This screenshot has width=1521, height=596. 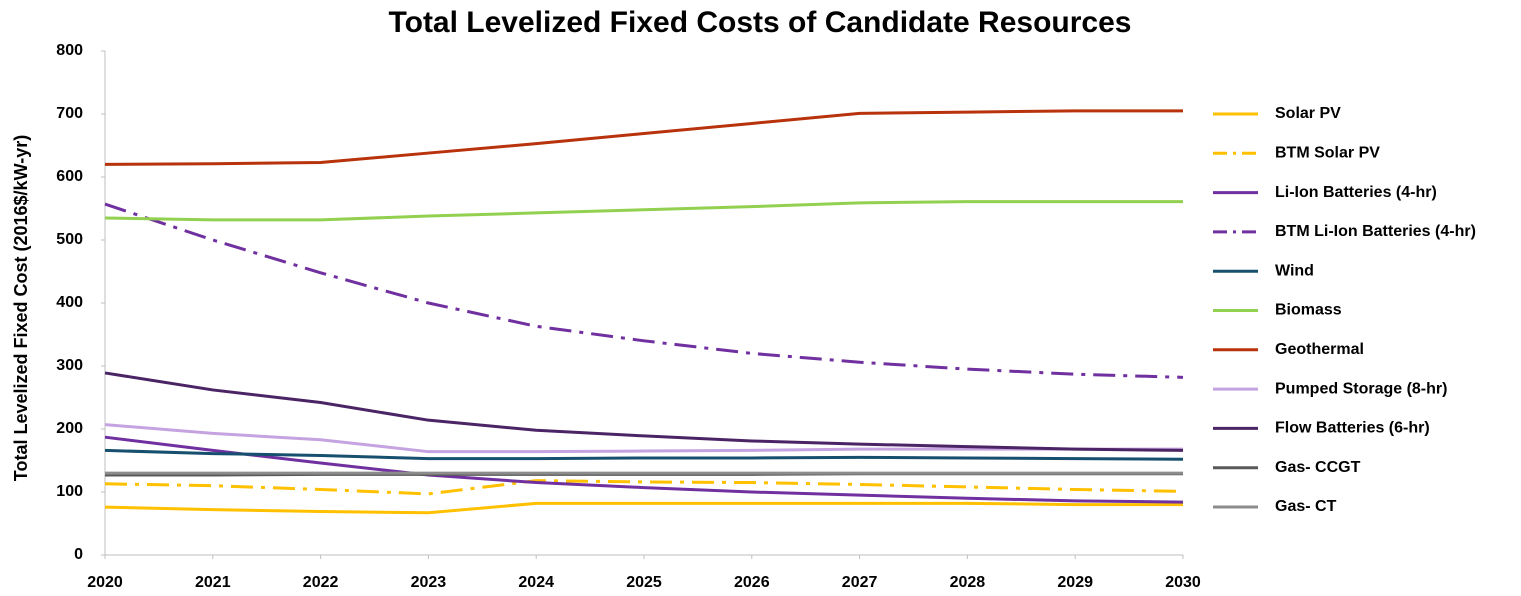 What do you see at coordinates (1361, 388) in the screenshot?
I see `legend-label: Pumped Storage (8-hr)` at bounding box center [1361, 388].